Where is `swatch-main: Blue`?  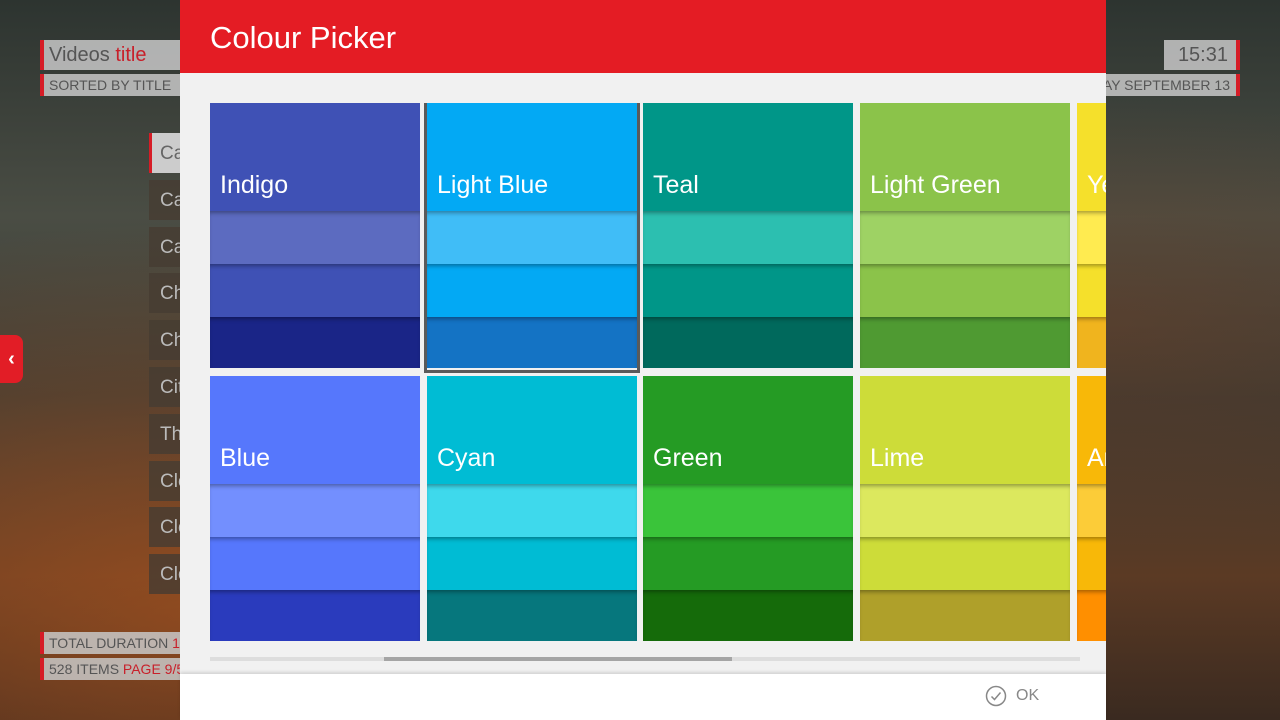 swatch-main: Blue is located at coordinates (315, 430).